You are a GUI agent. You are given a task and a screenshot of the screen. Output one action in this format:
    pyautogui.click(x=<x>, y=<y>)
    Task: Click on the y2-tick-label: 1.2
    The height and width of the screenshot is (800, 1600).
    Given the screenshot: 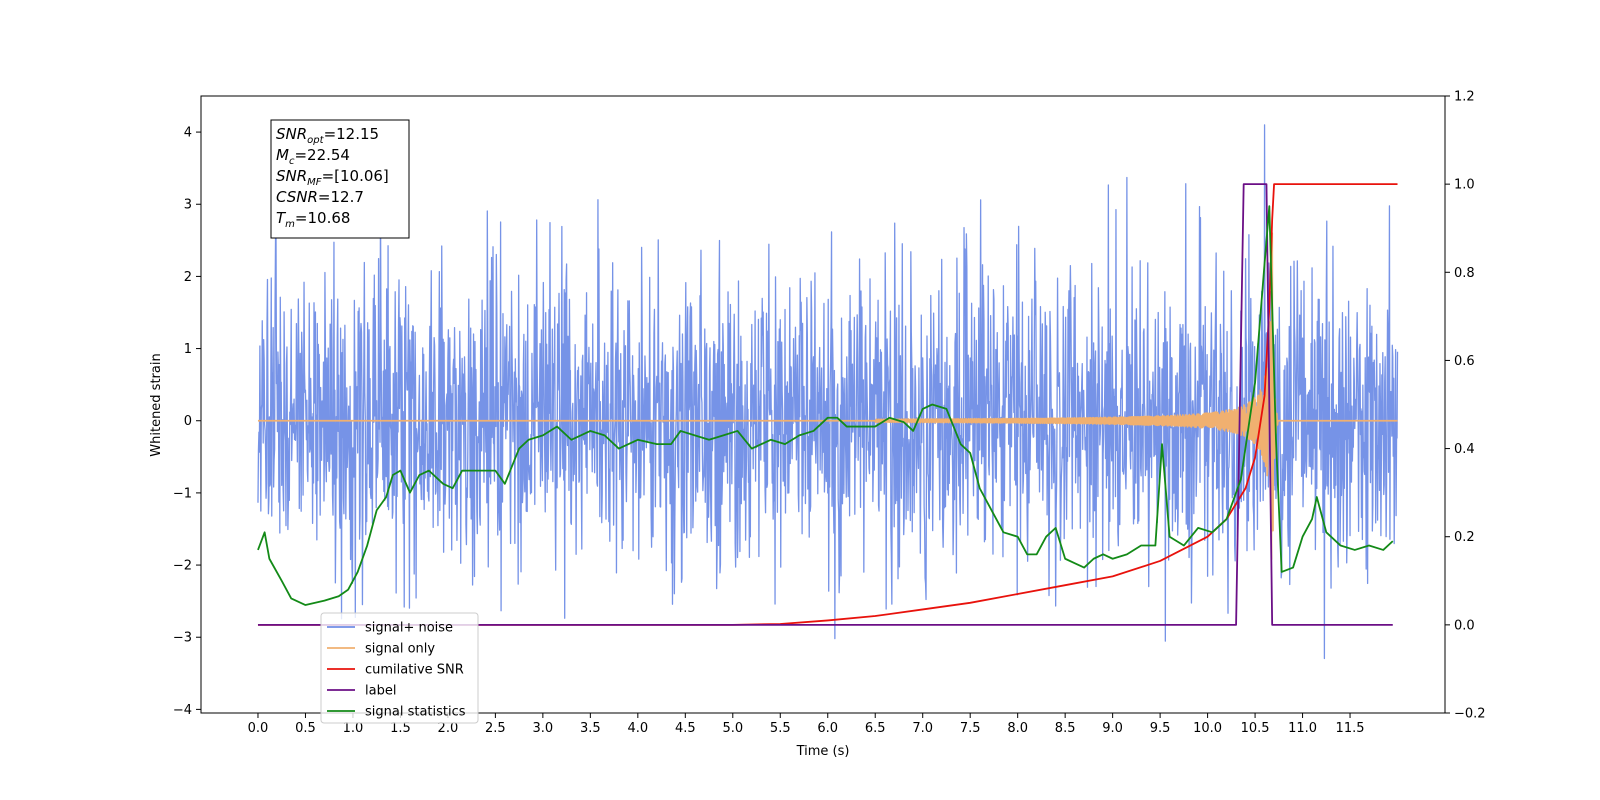 What is the action you would take?
    pyautogui.click(x=1464, y=97)
    